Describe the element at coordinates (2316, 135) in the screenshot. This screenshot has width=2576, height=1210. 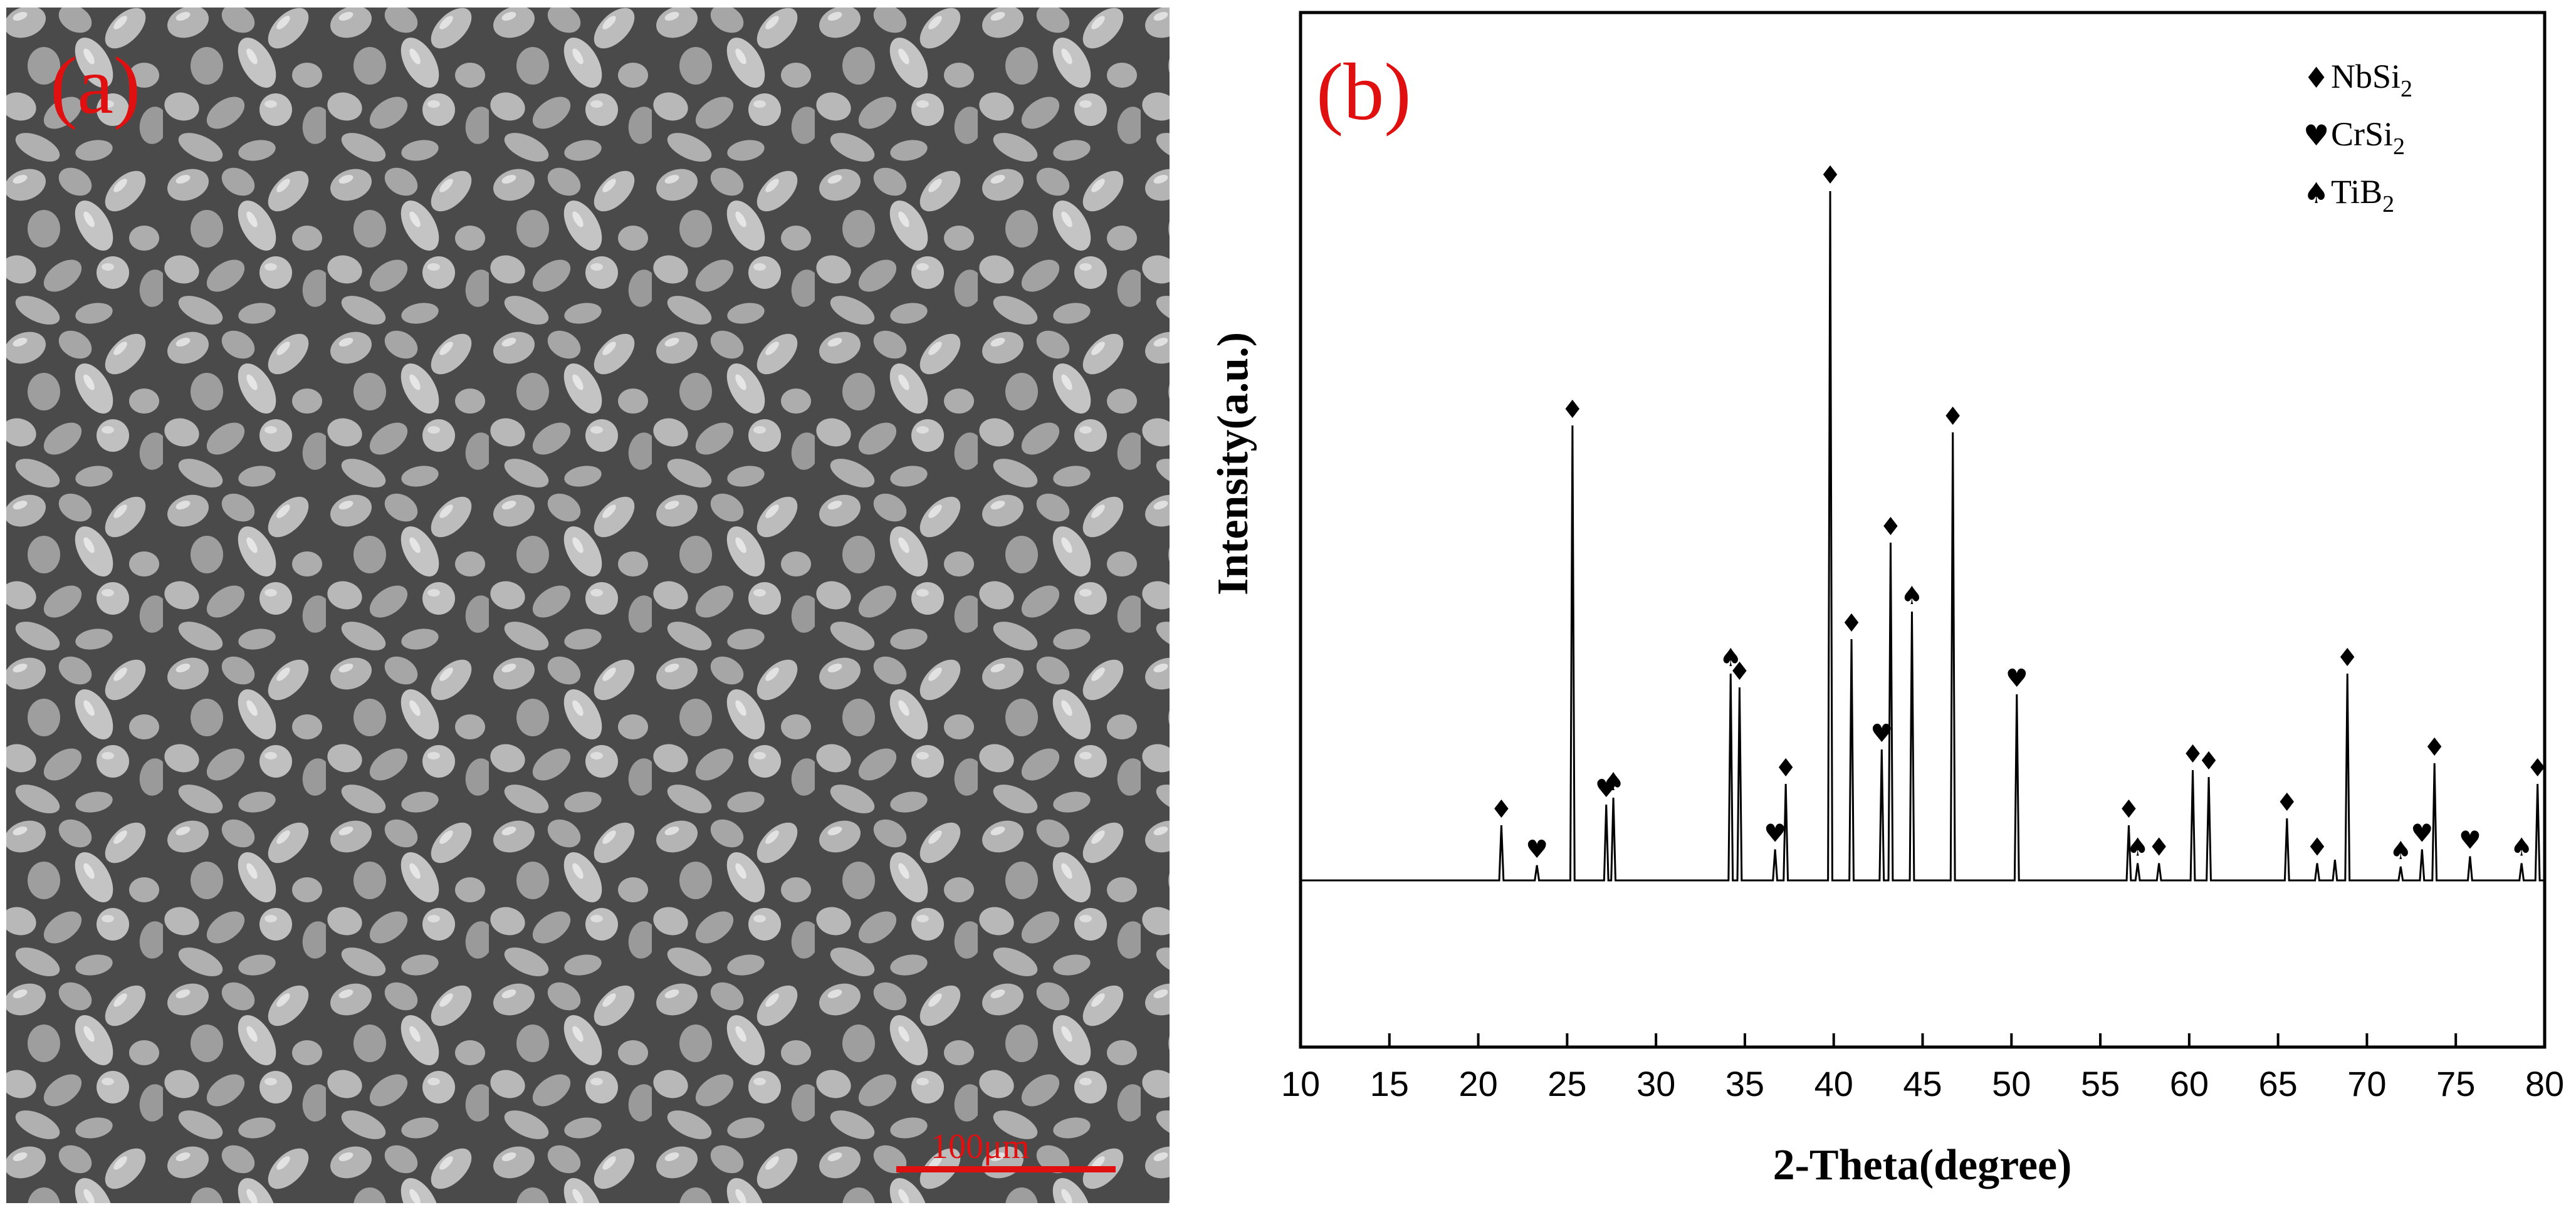
I see `heart-icon: ♥` at that location.